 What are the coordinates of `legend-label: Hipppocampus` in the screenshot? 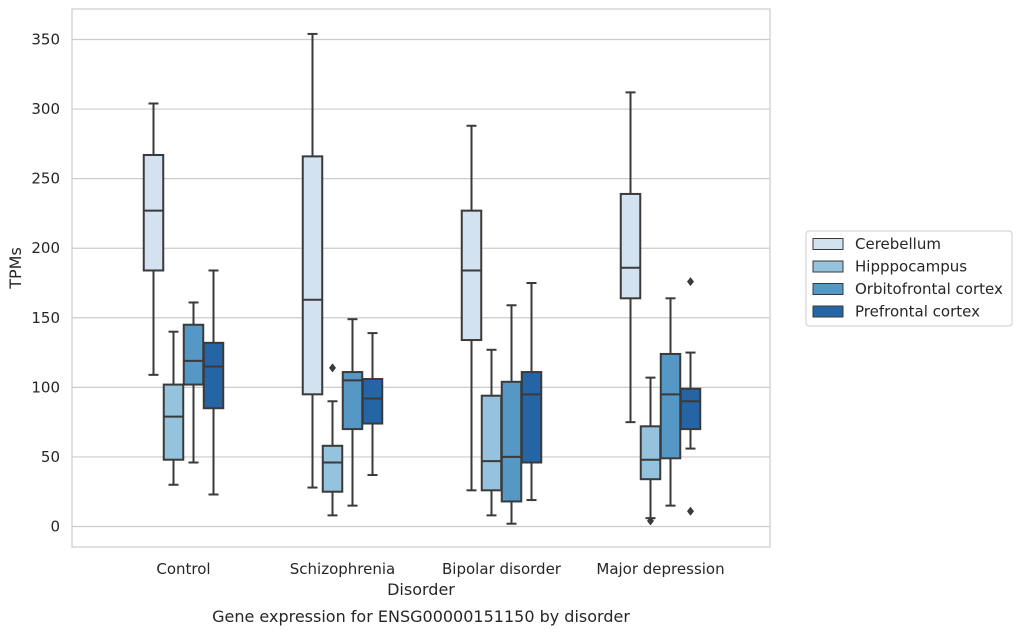 It's located at (911, 267).